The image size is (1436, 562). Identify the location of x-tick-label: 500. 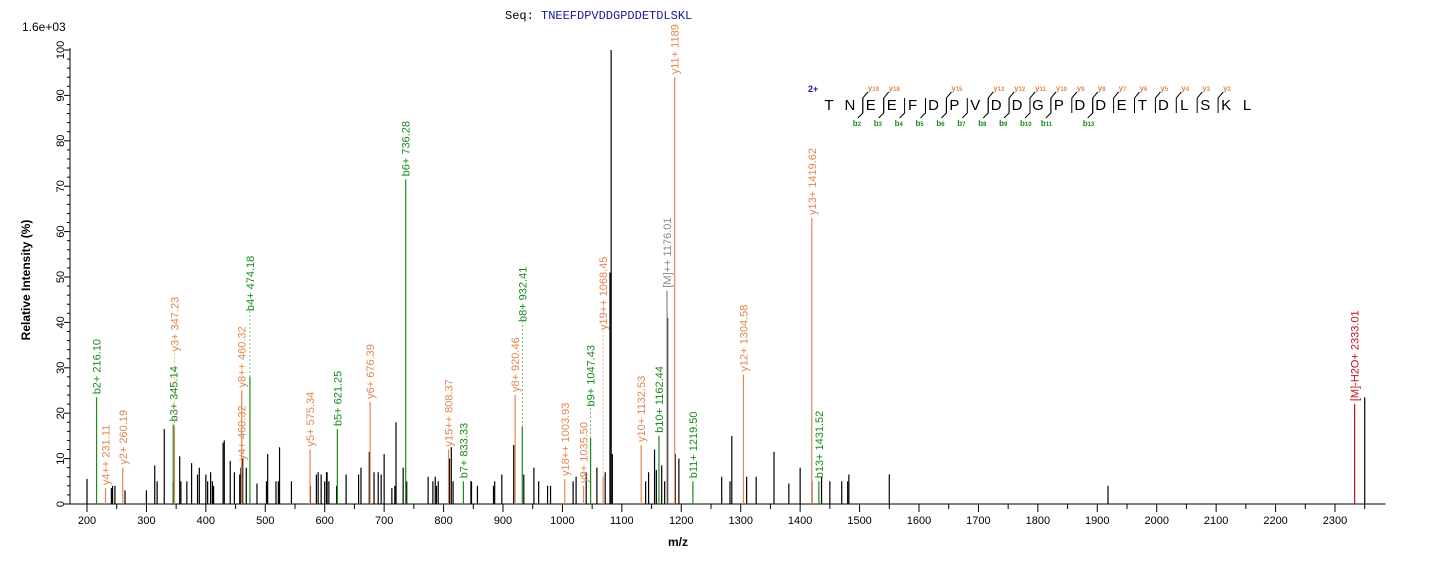
(265, 521).